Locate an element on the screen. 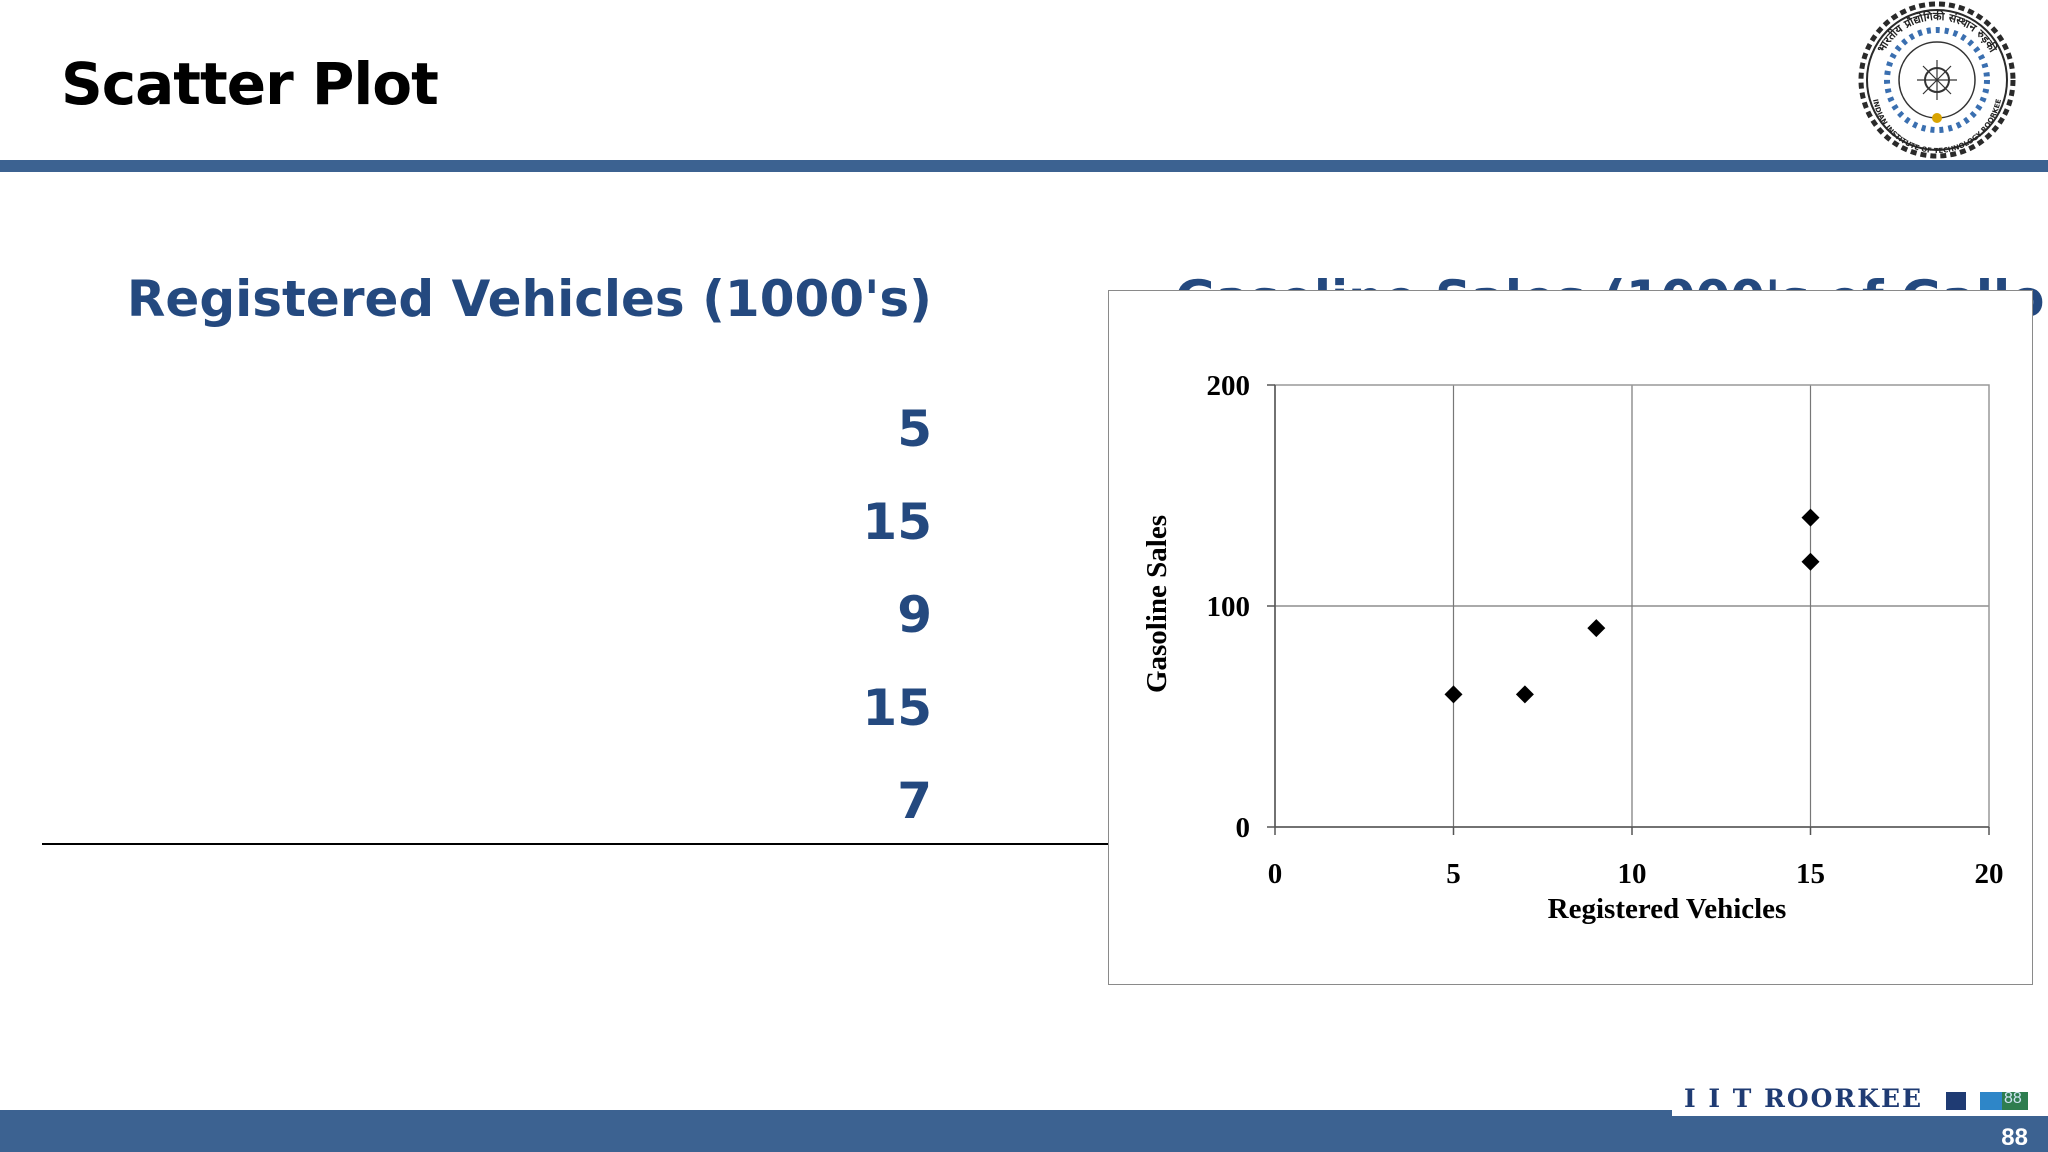  table-cell: 7 is located at coordinates (914, 801).